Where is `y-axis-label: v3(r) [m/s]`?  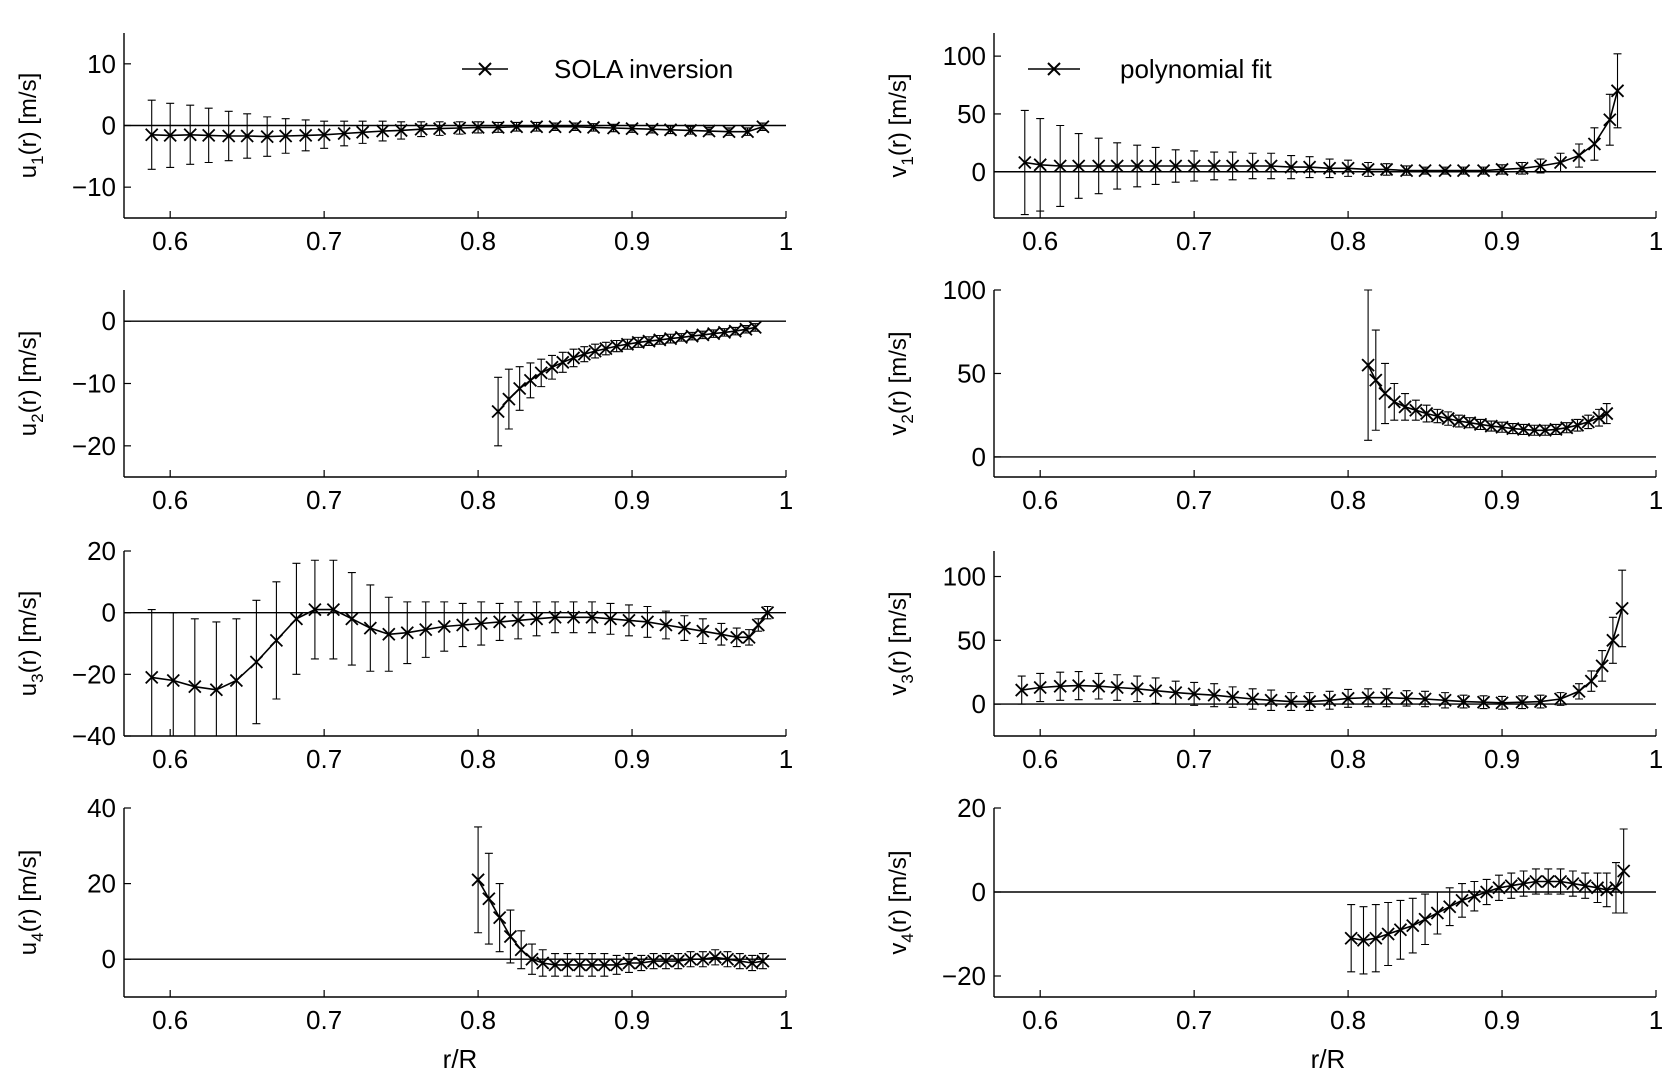 y-axis-label: v3(r) [m/s] is located at coordinates (901, 643).